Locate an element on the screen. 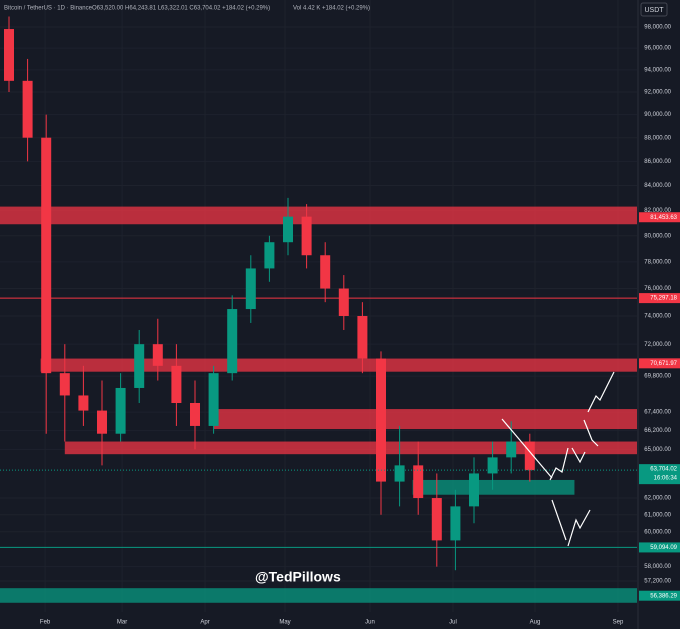  x-tick-label: Sep is located at coordinates (618, 623).